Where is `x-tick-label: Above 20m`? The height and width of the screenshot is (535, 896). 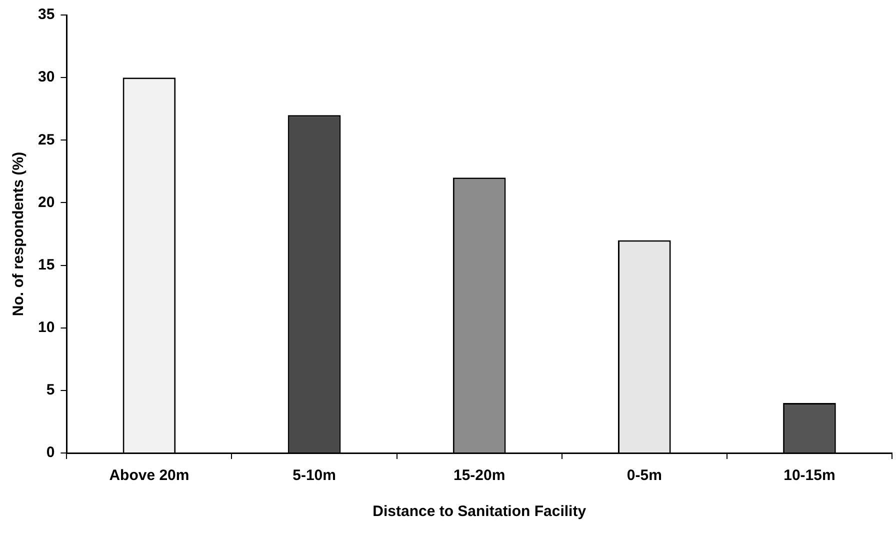 x-tick-label: Above 20m is located at coordinates (149, 475).